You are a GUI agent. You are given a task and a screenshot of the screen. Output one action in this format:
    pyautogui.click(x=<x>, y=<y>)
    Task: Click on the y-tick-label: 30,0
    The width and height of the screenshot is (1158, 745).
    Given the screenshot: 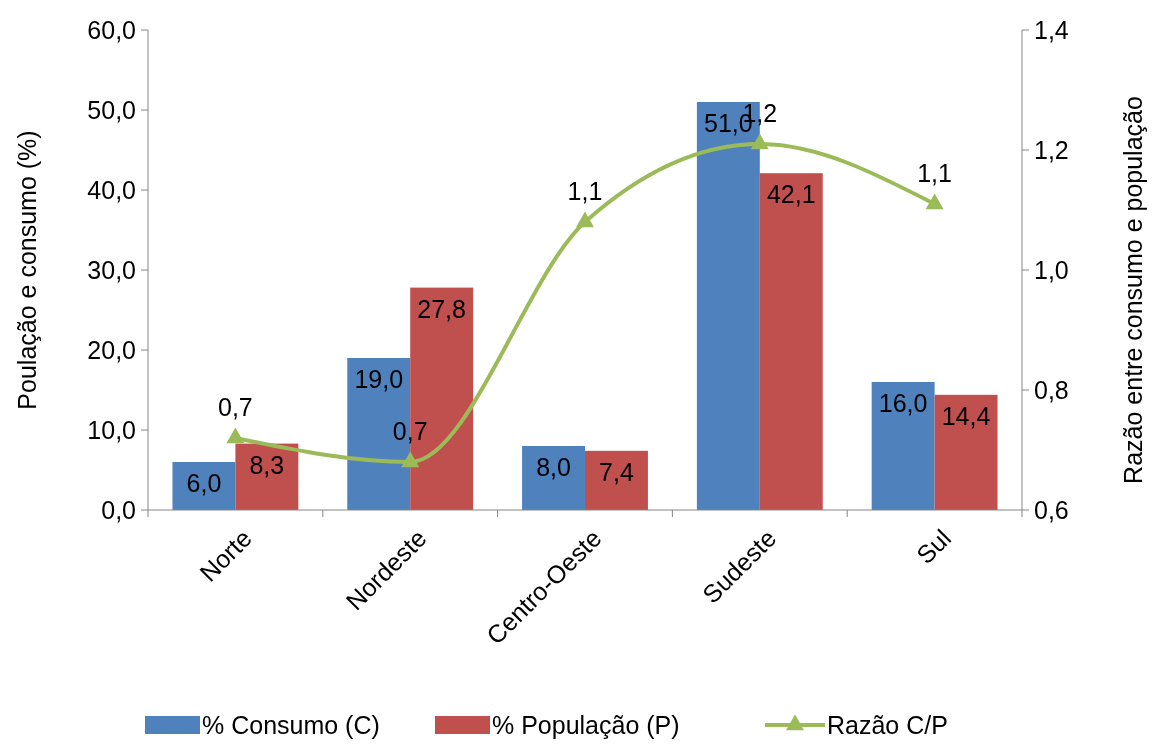 What is the action you would take?
    pyautogui.click(x=111, y=270)
    